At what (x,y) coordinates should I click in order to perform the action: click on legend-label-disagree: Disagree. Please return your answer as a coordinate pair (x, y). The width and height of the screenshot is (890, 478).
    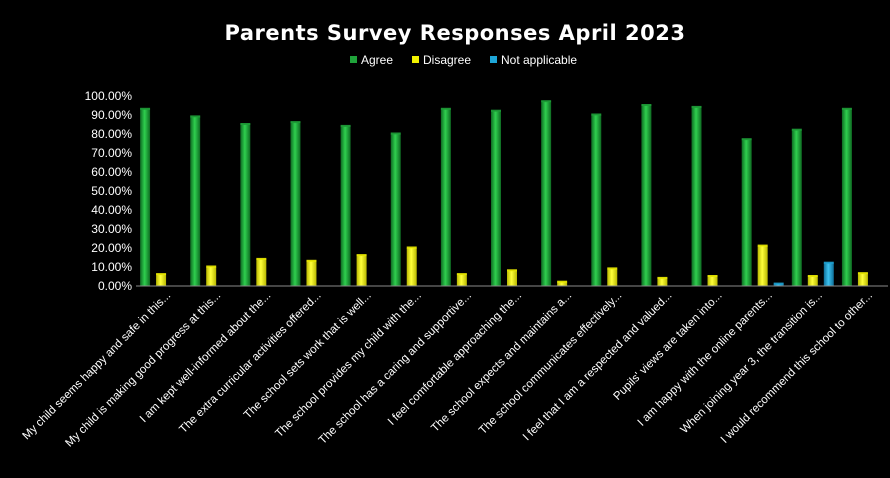
    Looking at the image, I should click on (447, 60).